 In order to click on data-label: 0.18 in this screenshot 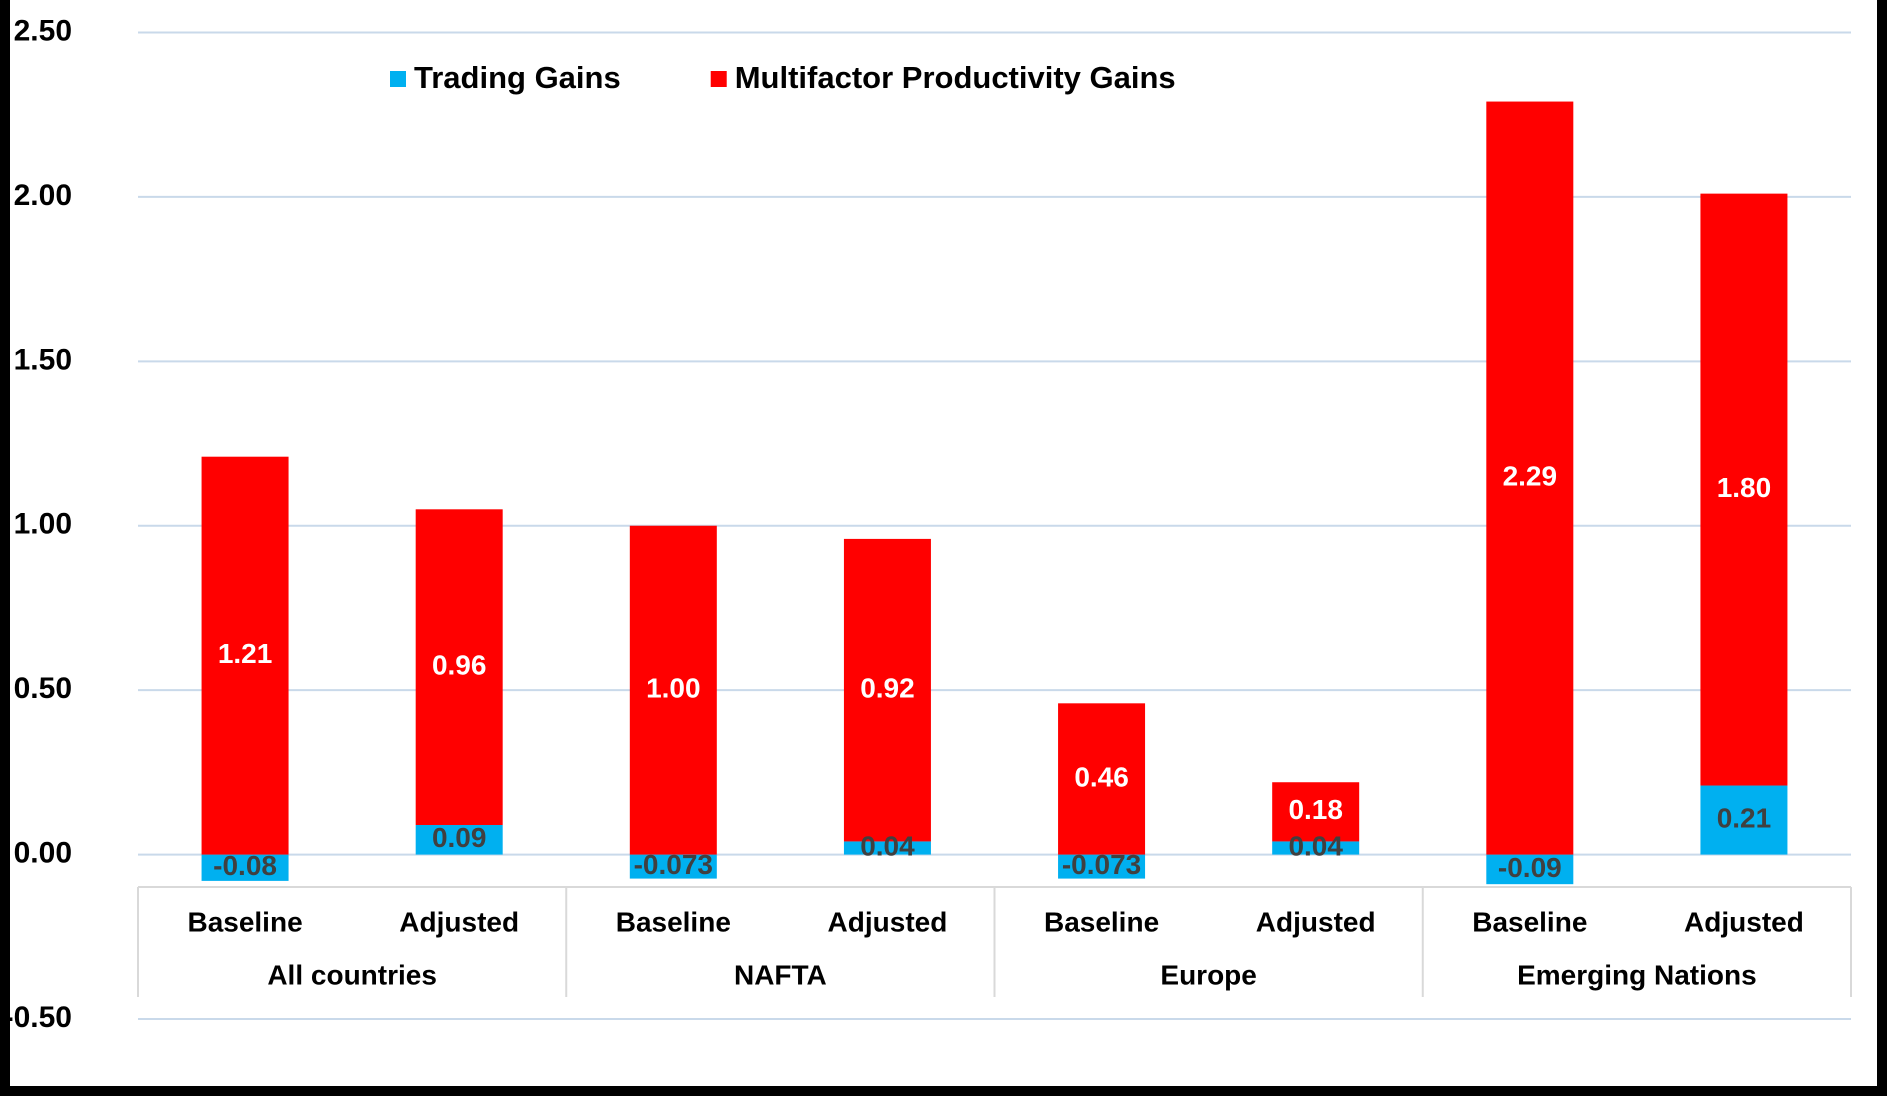, I will do `click(1315, 809)`.